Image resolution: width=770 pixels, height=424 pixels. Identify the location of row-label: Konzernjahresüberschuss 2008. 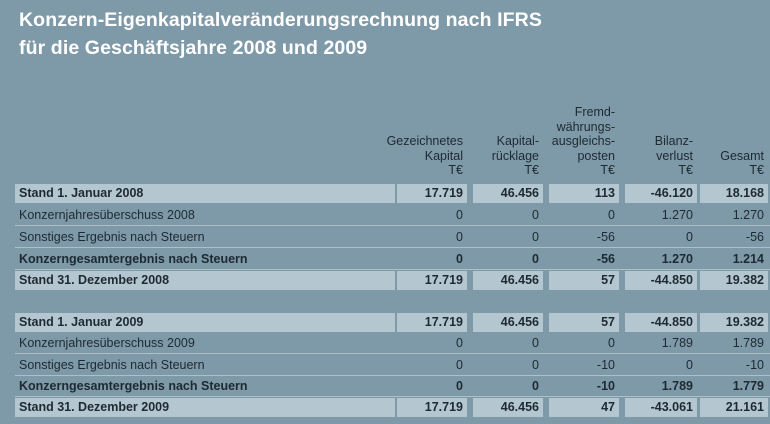
(107, 215).